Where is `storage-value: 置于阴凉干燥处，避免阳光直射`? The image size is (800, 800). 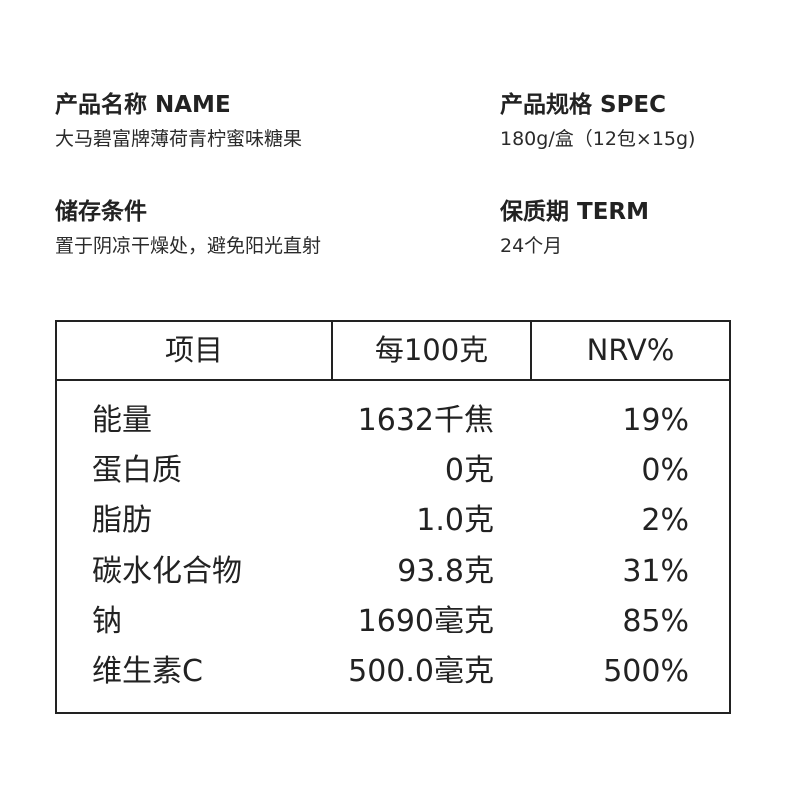 storage-value: 置于阴凉干燥处，避免阳光直射 is located at coordinates (188, 246).